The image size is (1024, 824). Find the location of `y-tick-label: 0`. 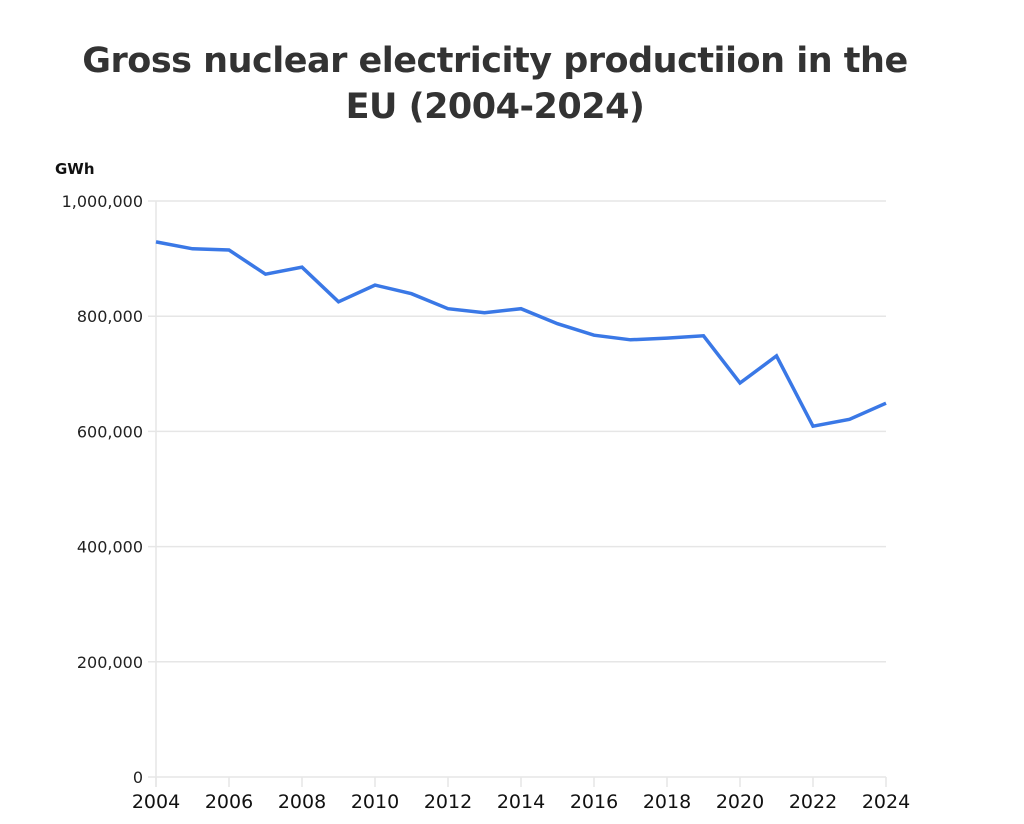

y-tick-label: 0 is located at coordinates (138, 777).